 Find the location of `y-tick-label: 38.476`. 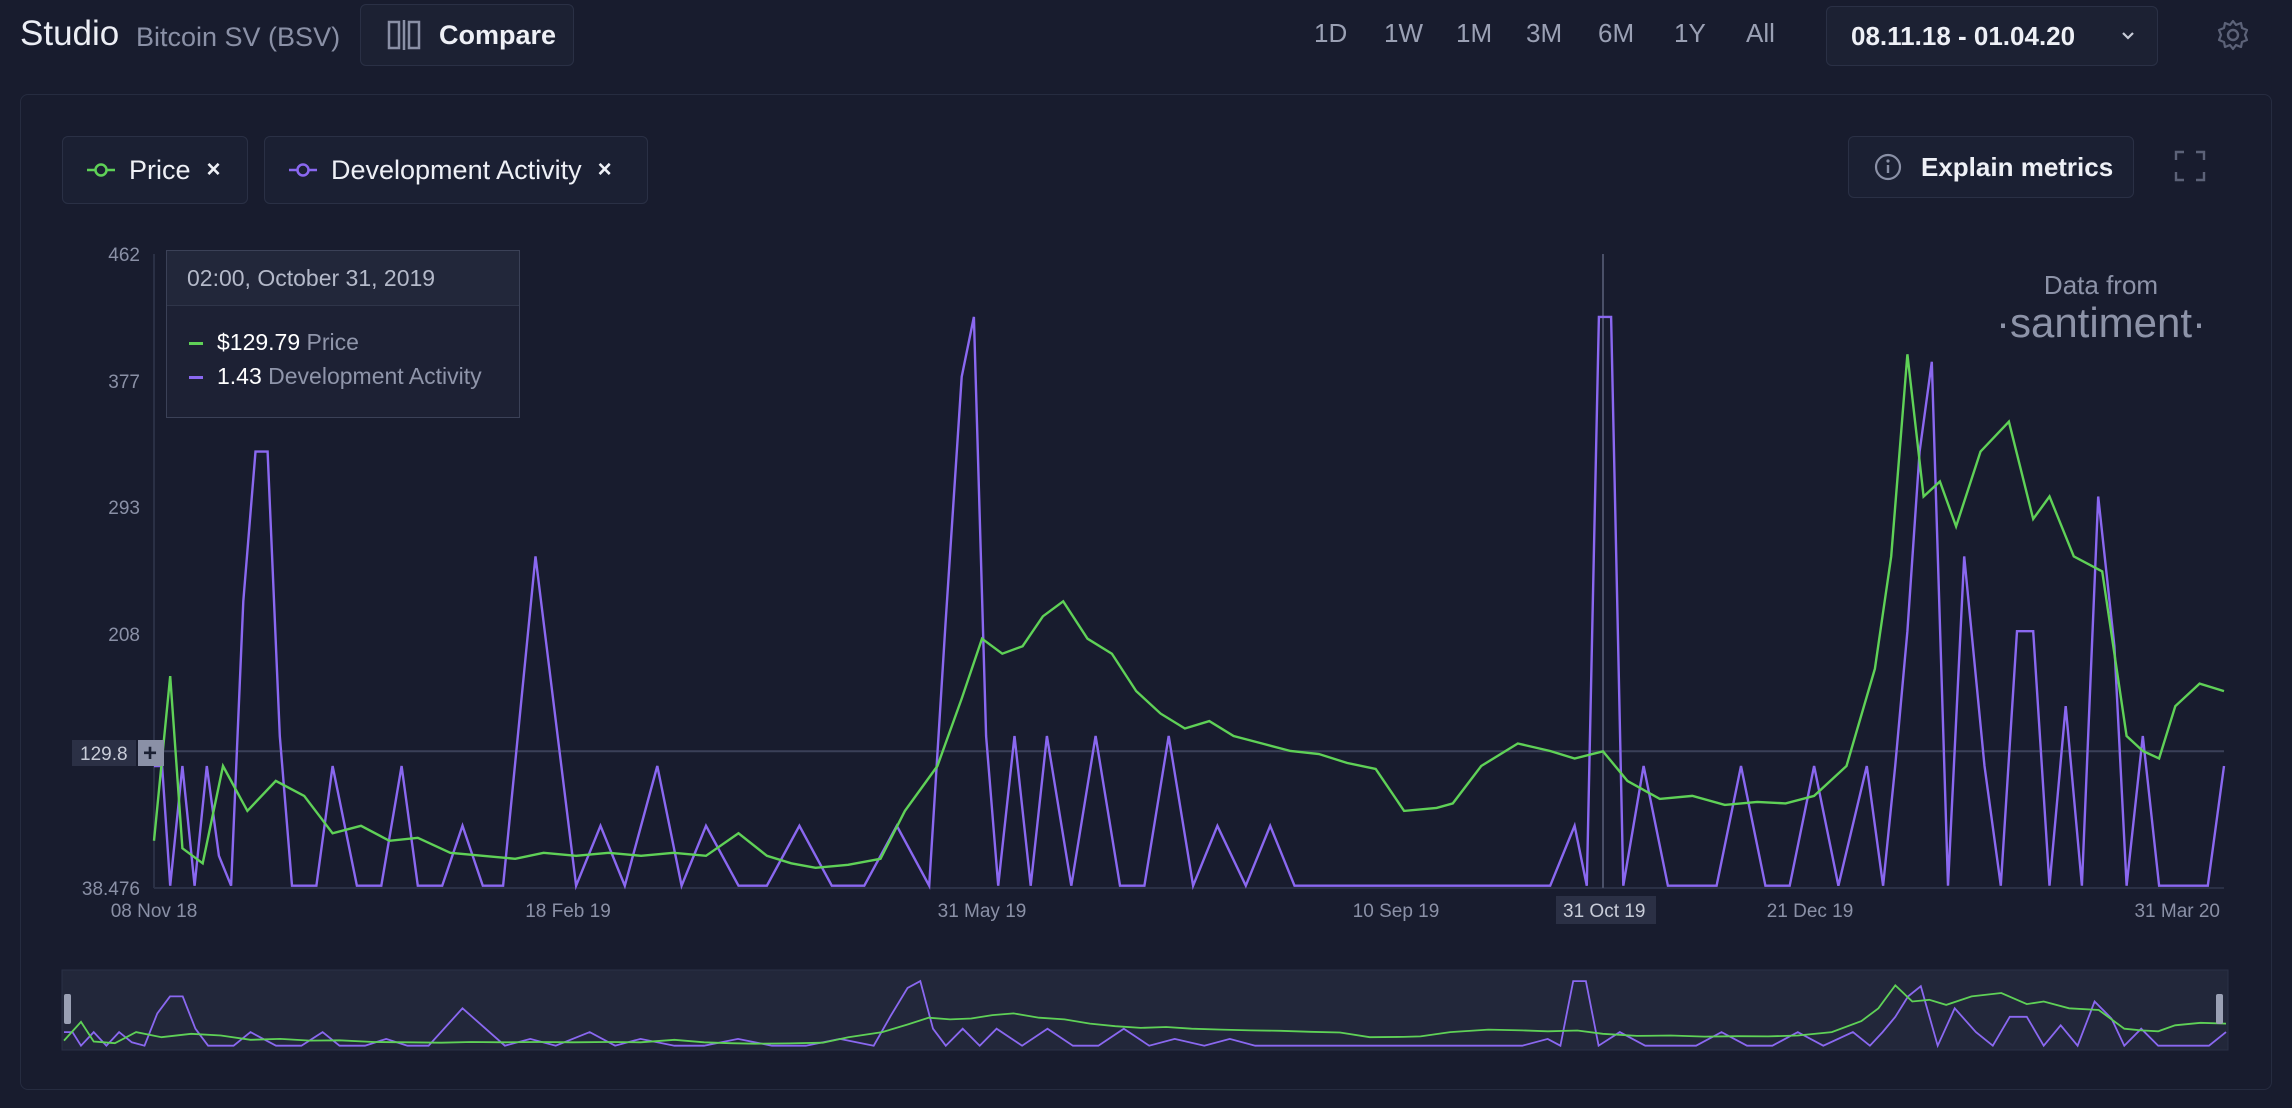

y-tick-label: 38.476 is located at coordinates (111, 889).